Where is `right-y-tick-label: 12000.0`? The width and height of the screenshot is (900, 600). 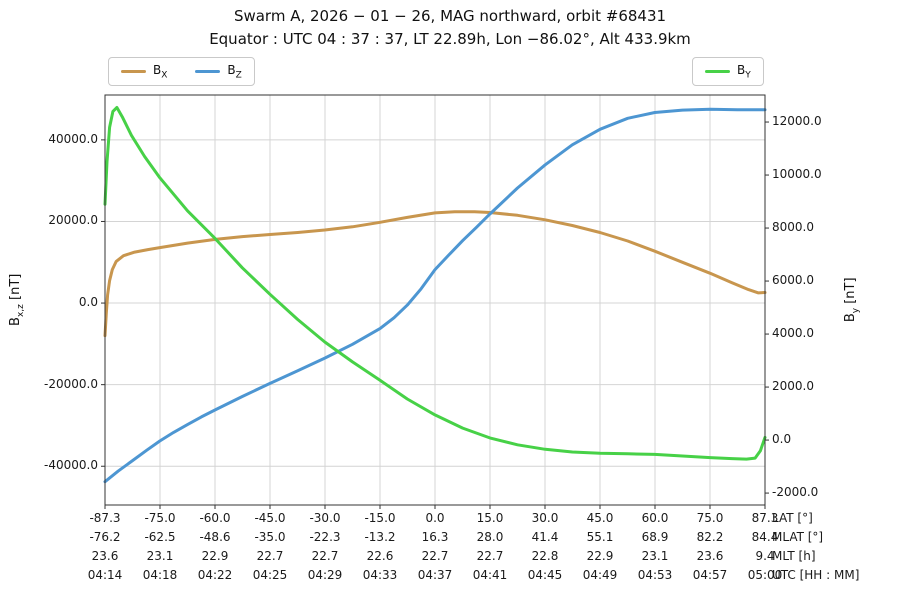 right-y-tick-label: 12000.0 is located at coordinates (797, 121).